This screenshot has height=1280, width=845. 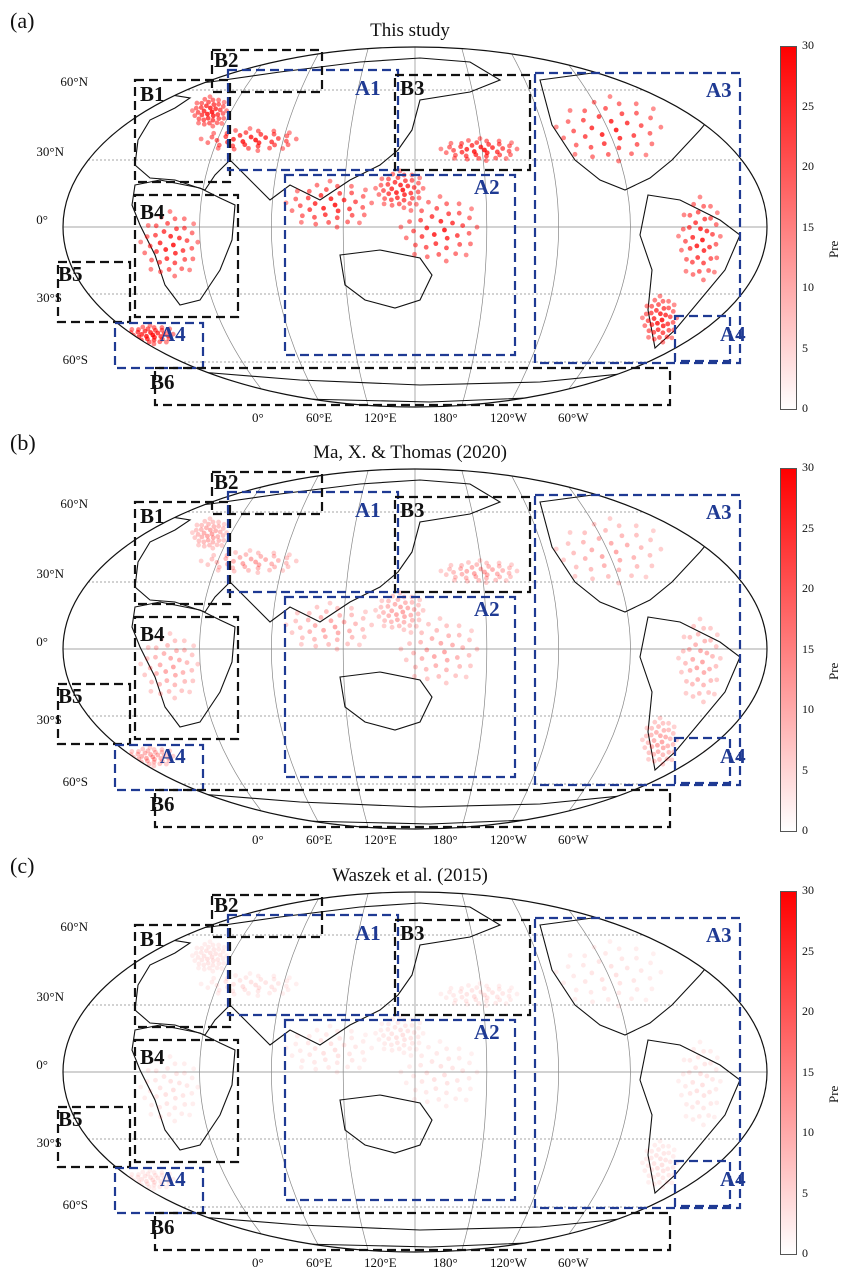 I want to click on panel-title: Waszek et al. (2015), so click(x=410, y=875).